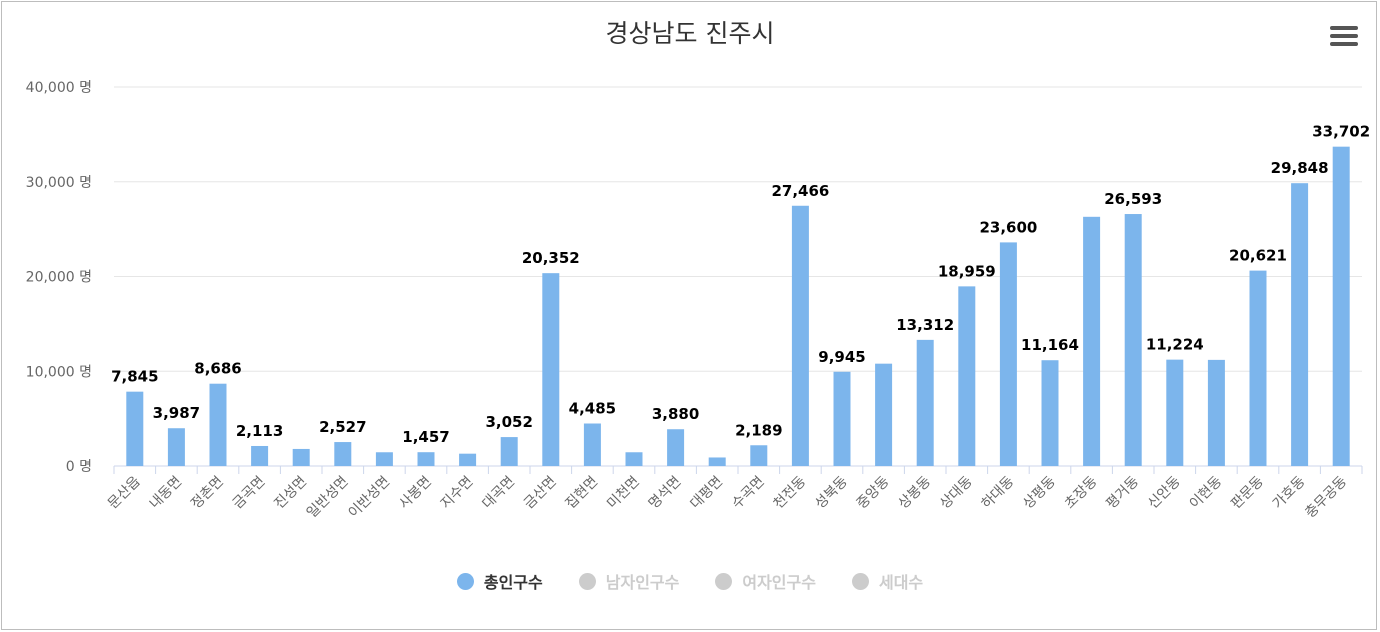 This screenshot has height=632, width=1380. What do you see at coordinates (166, 493) in the screenshot?
I see `x-tick-label: 내동면` at bounding box center [166, 493].